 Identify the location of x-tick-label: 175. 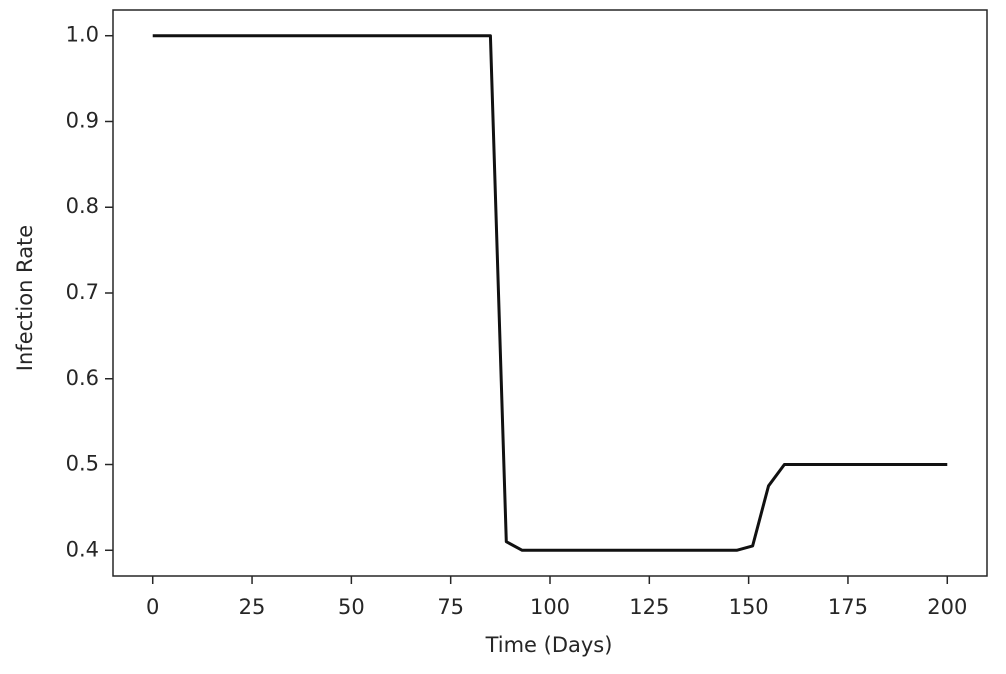
(848, 607).